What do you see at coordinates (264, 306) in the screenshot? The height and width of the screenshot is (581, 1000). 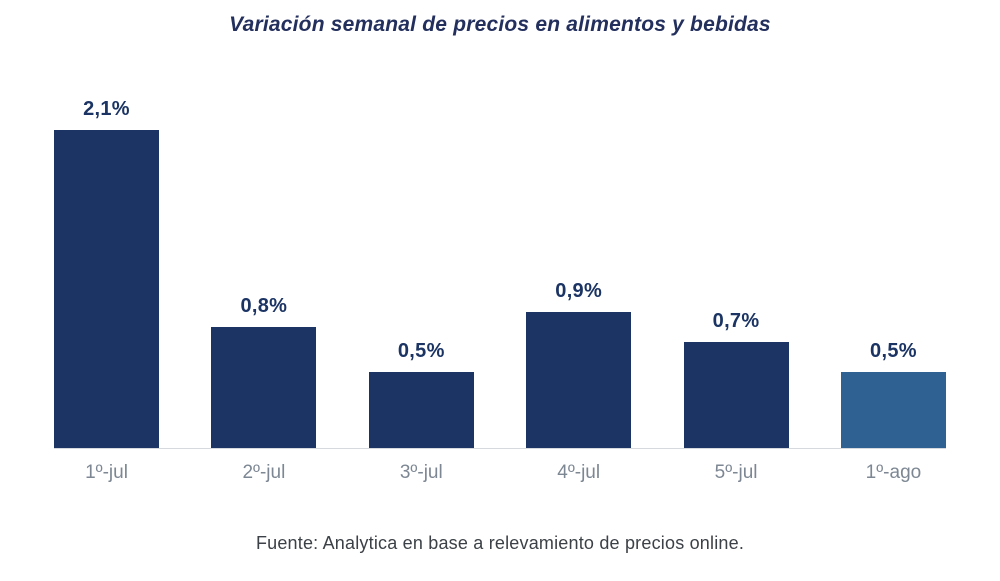 I see `bar-value-label: 0,8%` at bounding box center [264, 306].